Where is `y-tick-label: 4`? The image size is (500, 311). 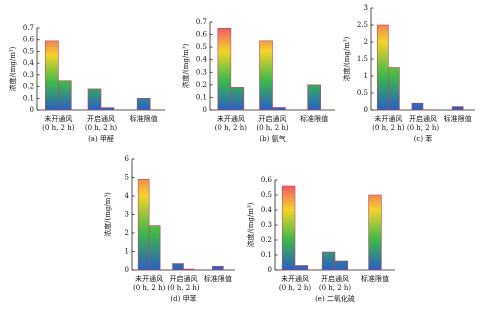 y-tick-label: 4 is located at coordinates (127, 196).